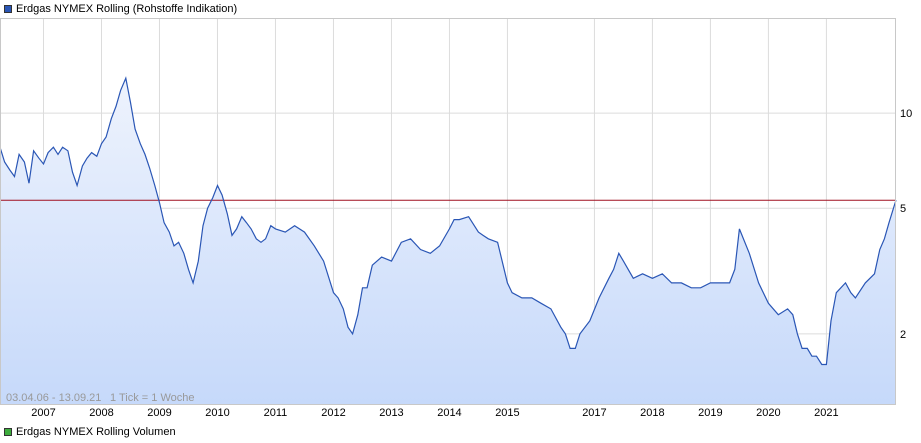 This screenshot has height=443, width=921. Describe the element at coordinates (906, 224) in the screenshot. I see `y-axis: 2 5 10` at that location.